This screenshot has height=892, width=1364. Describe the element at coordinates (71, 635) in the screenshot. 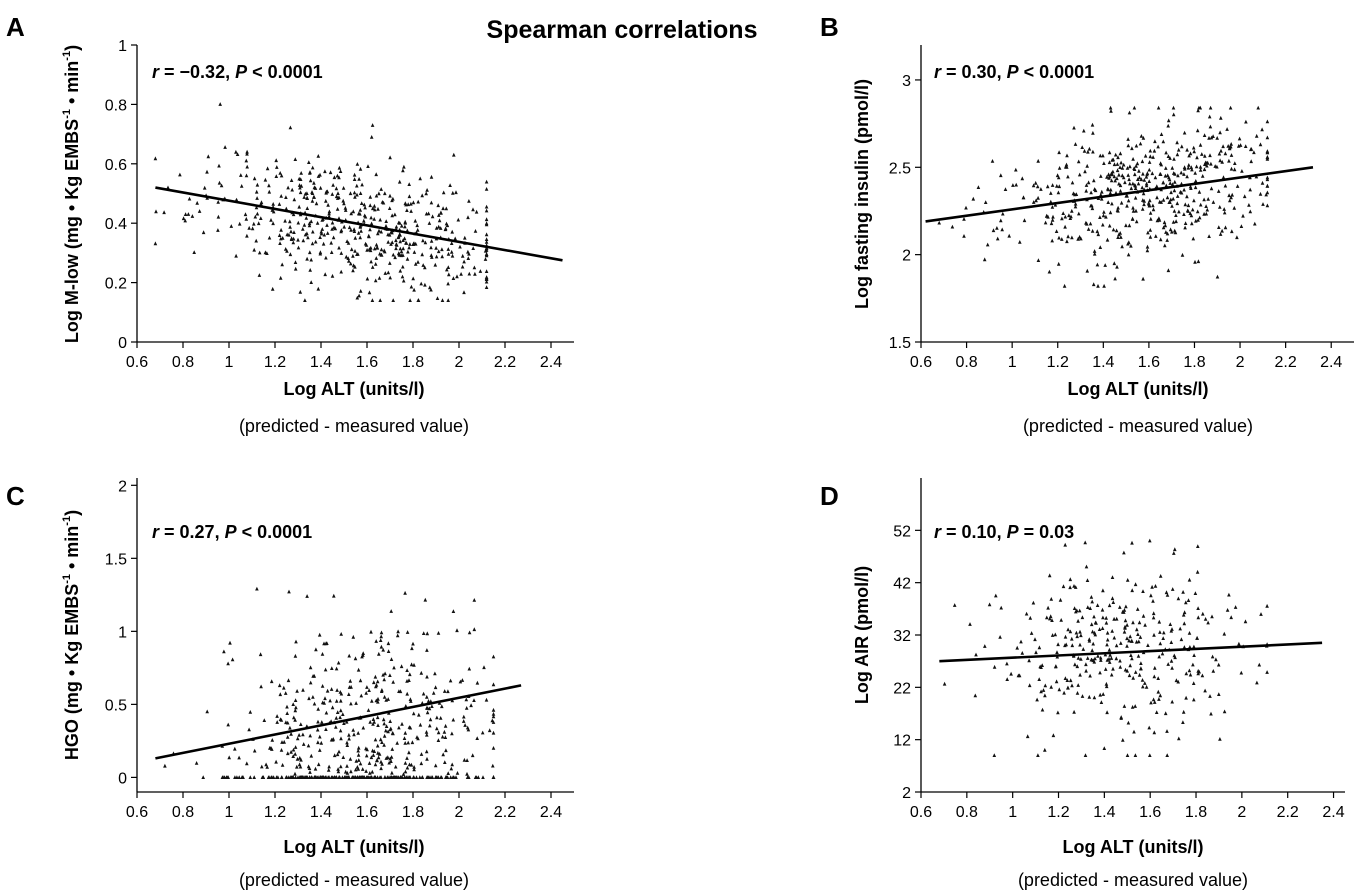

I see `y-axis-label: HGO (mg • Kg EMBS-1 • min-1)` at that location.